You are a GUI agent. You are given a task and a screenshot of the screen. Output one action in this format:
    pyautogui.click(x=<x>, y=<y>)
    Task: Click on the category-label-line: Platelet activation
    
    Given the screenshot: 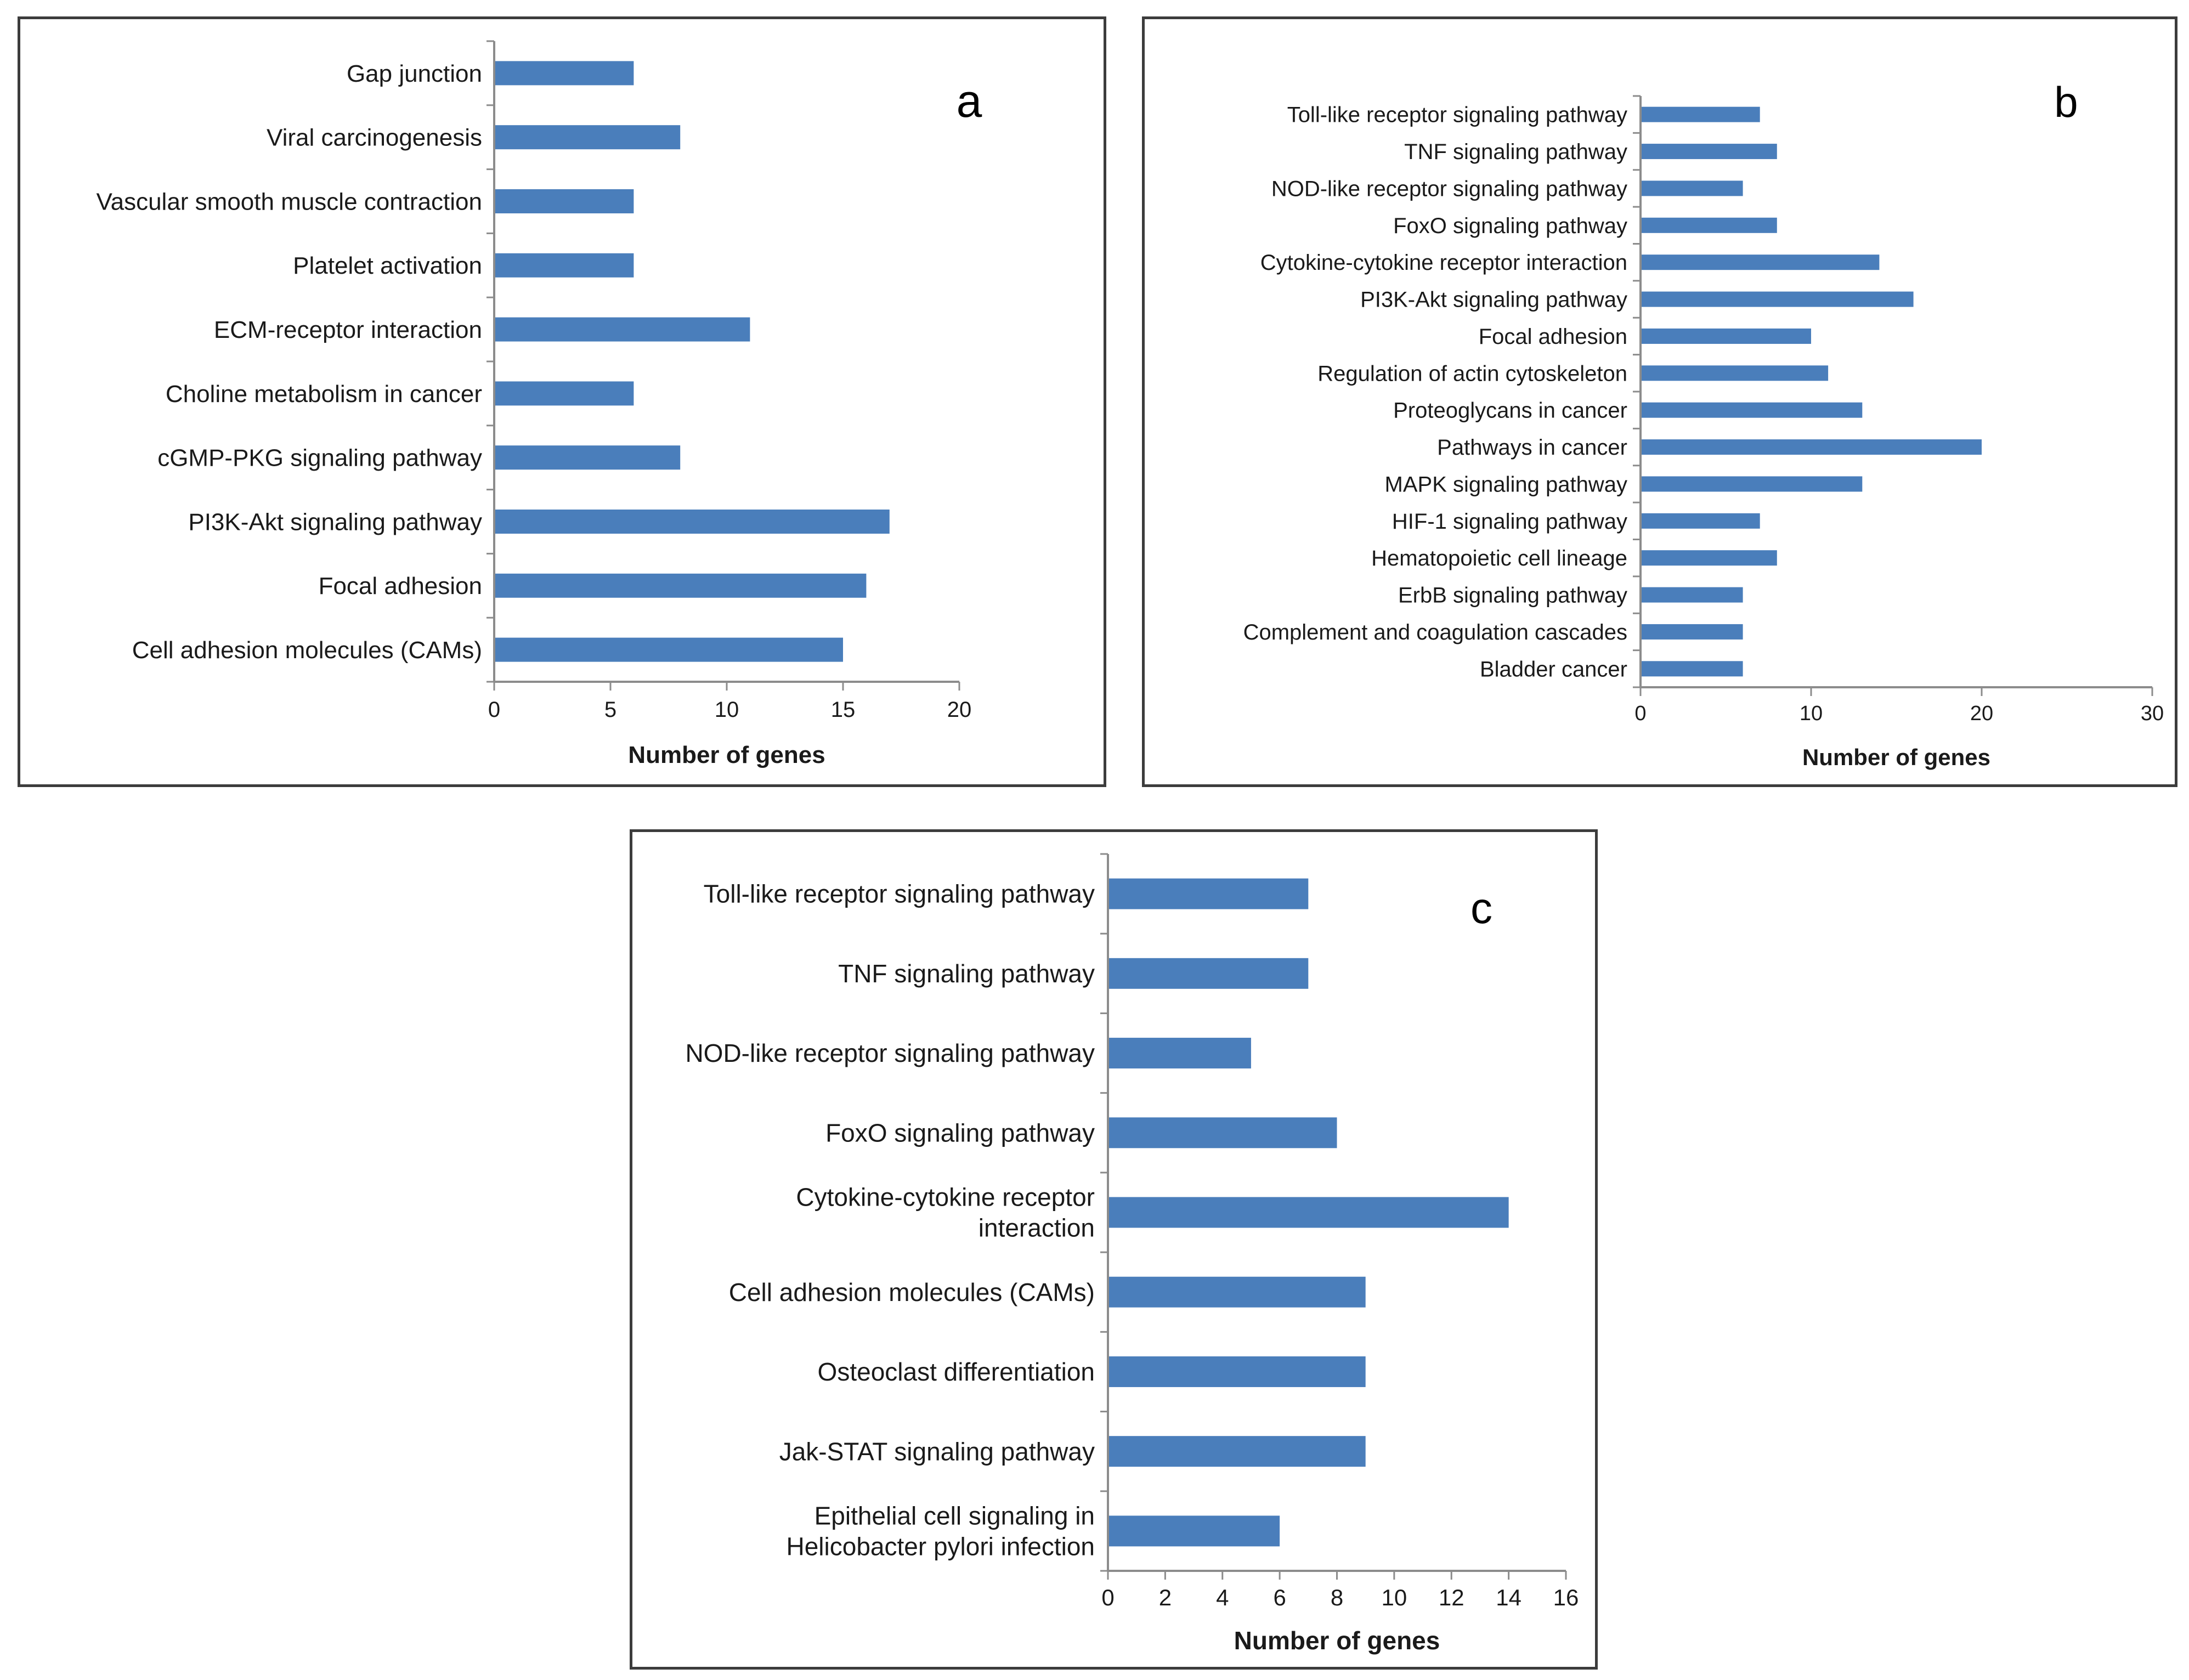 What is the action you would take?
    pyautogui.click(x=387, y=265)
    